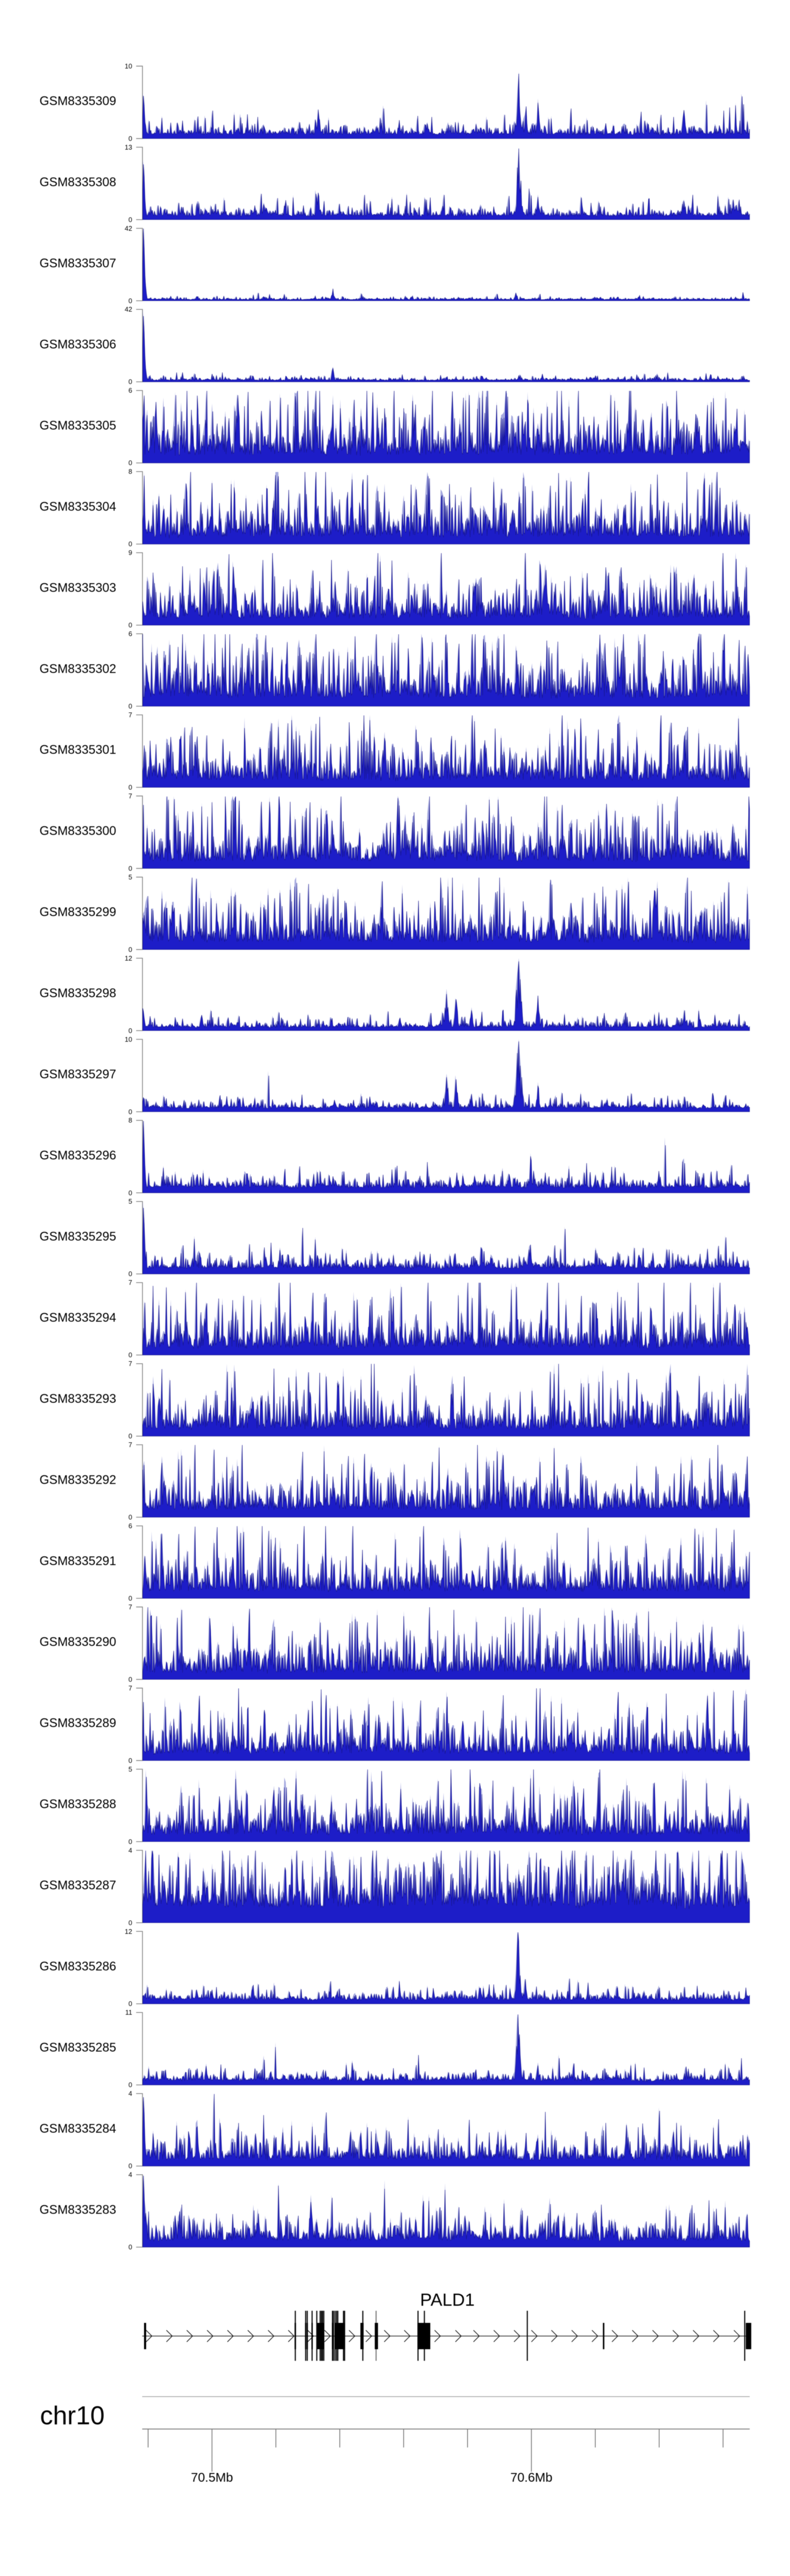 The image size is (790, 2576). What do you see at coordinates (77, 1318) in the screenshot?
I see `svg-text: GSM8335294` at bounding box center [77, 1318].